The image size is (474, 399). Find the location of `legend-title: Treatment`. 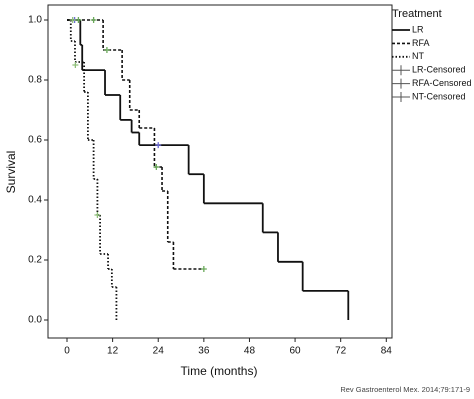

legend-title: Treatment is located at coordinates (417, 14).